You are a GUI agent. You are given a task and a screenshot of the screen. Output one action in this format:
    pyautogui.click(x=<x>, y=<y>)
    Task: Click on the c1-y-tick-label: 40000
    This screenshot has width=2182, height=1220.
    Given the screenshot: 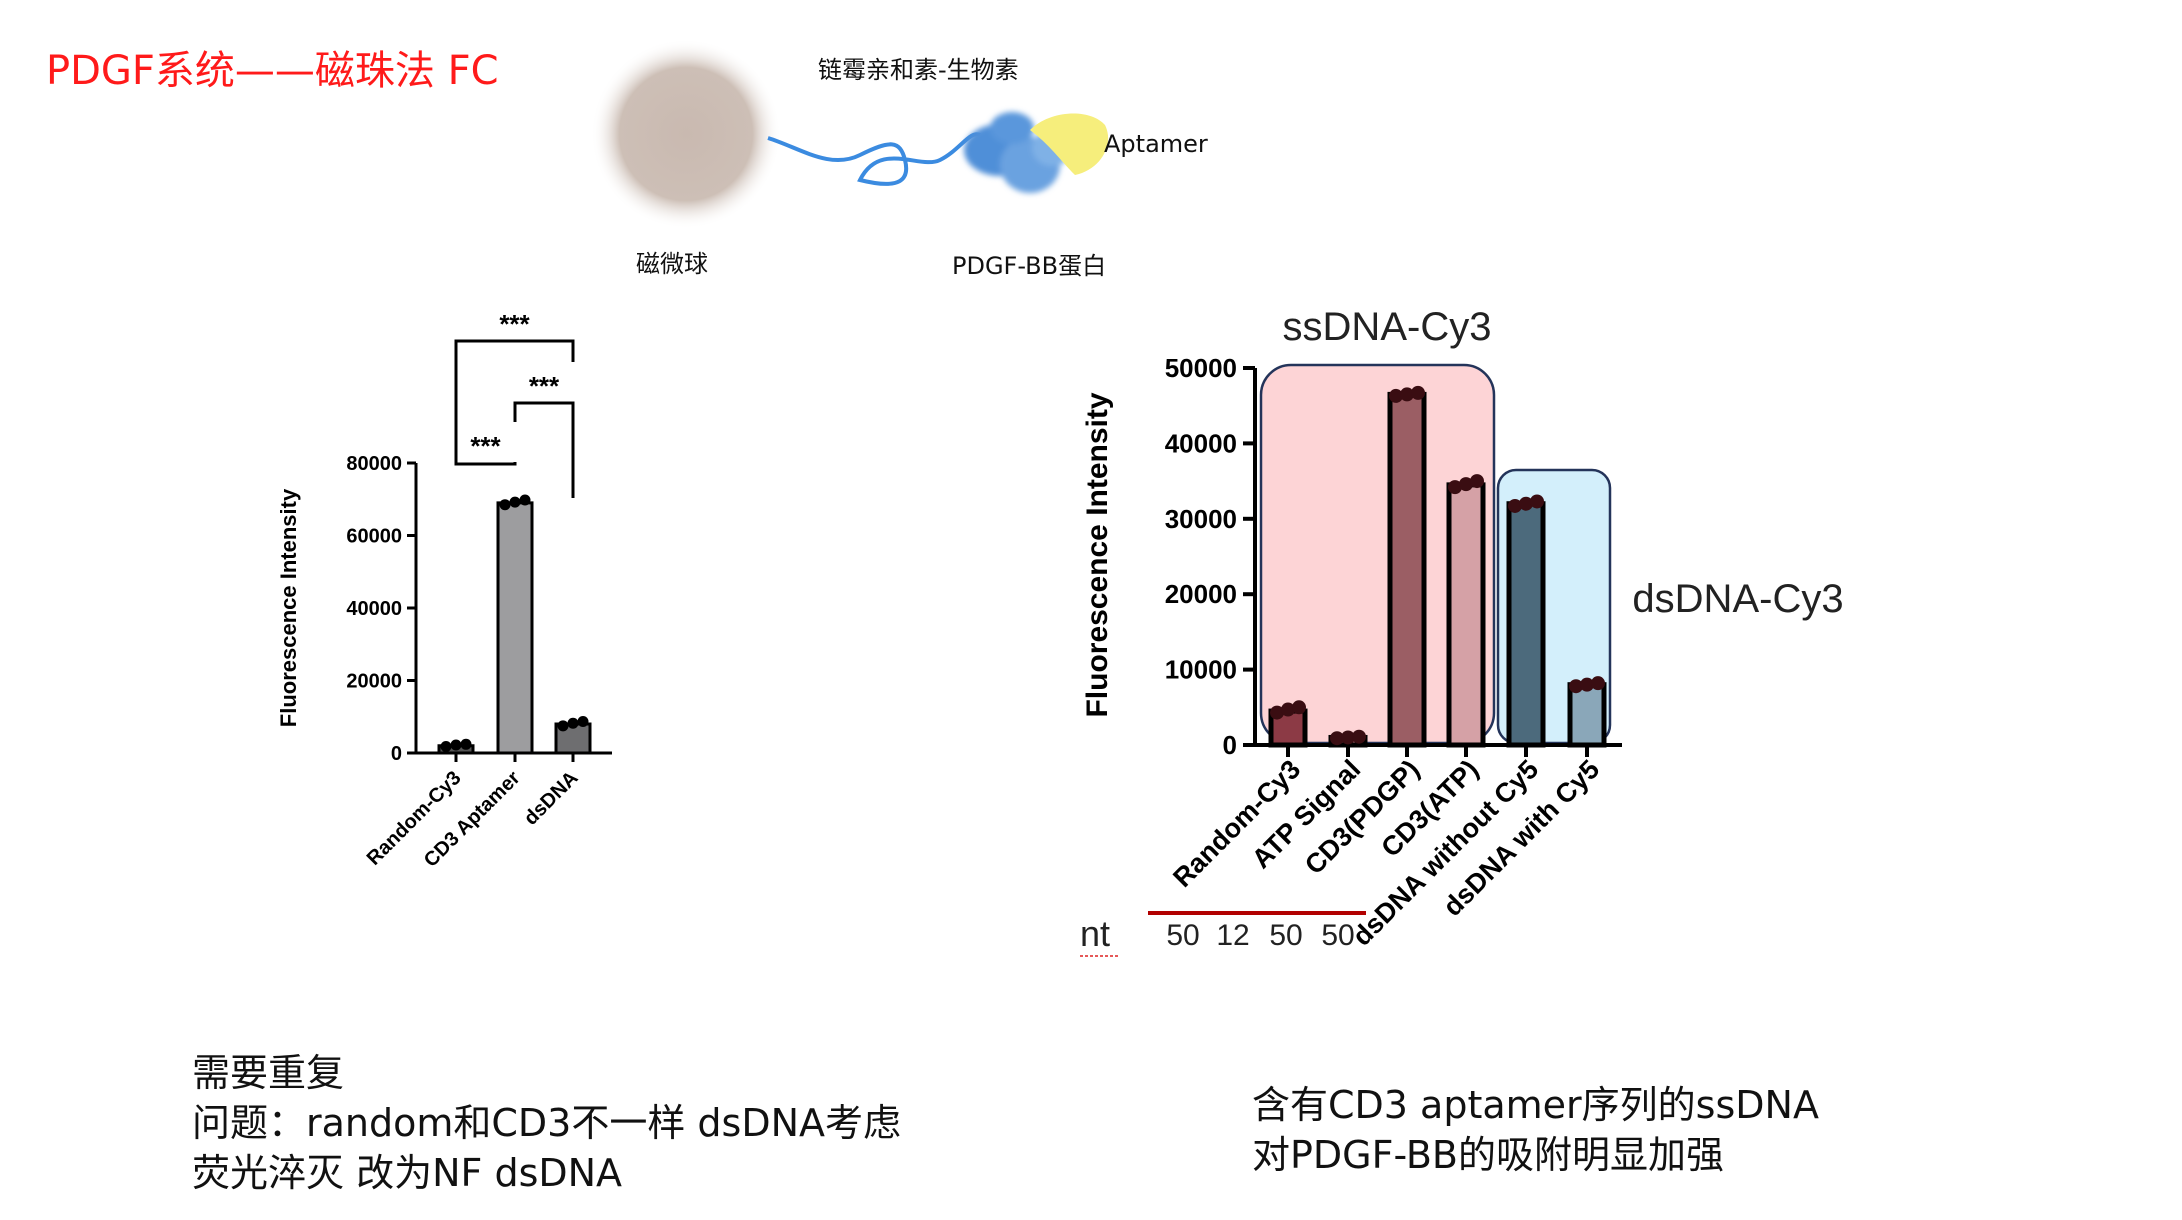 What is the action you would take?
    pyautogui.click(x=374, y=609)
    